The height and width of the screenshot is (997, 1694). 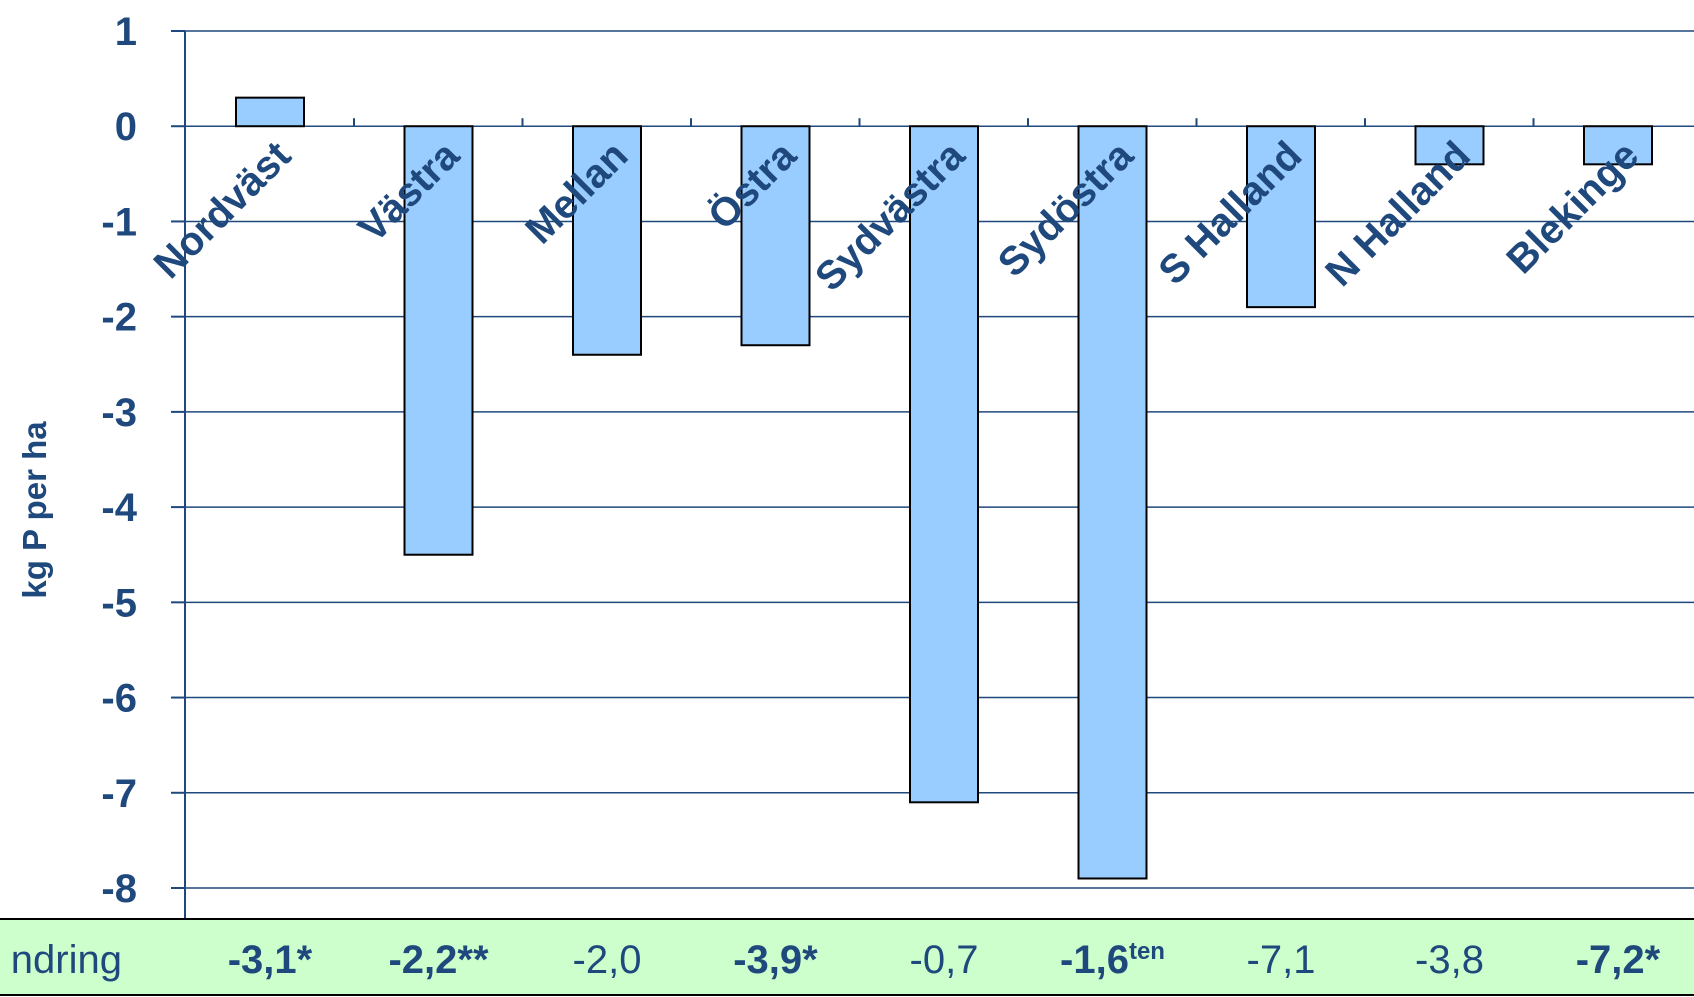 What do you see at coordinates (270, 112) in the screenshot?
I see `bar-nordväst` at bounding box center [270, 112].